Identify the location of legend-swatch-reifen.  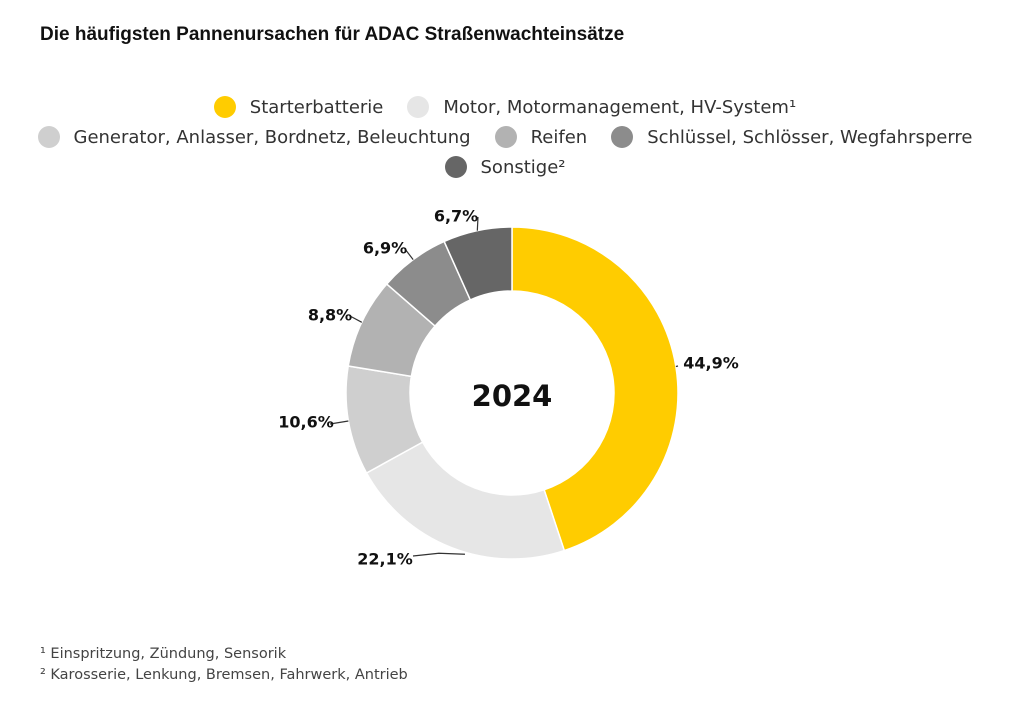
(505, 137).